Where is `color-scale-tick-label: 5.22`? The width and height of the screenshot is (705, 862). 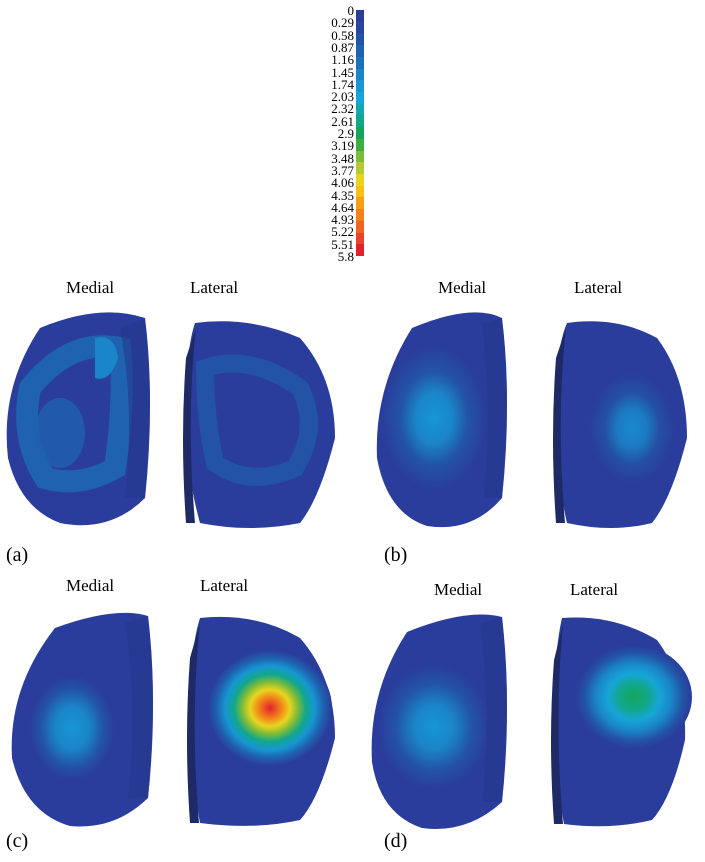 color-scale-tick-label: 5.22 is located at coordinates (342, 232).